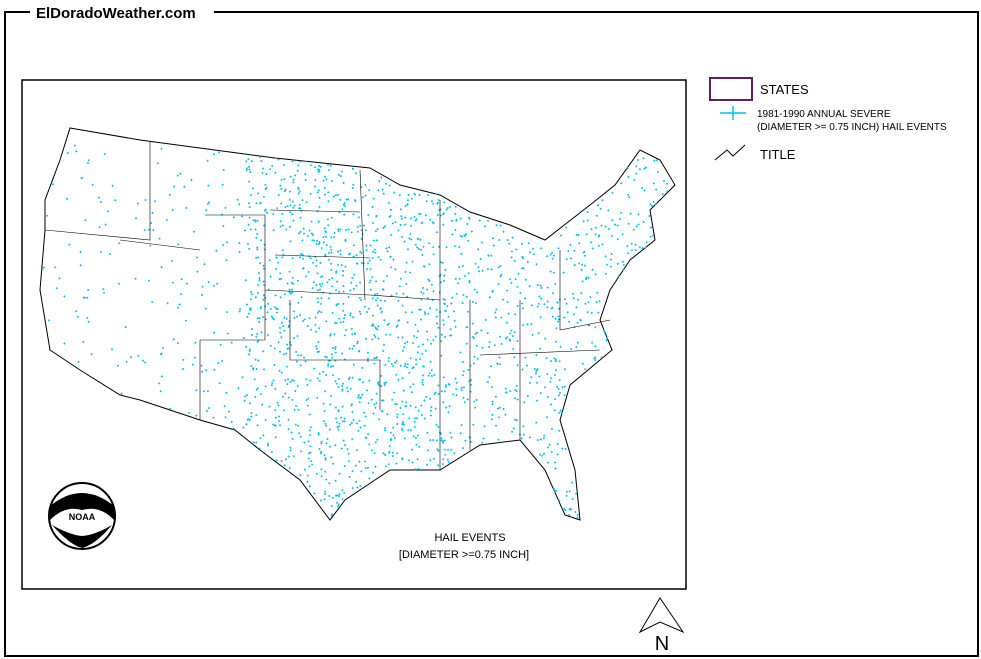 This screenshot has width=981, height=659. I want to click on title-backing, so click(122, 12).